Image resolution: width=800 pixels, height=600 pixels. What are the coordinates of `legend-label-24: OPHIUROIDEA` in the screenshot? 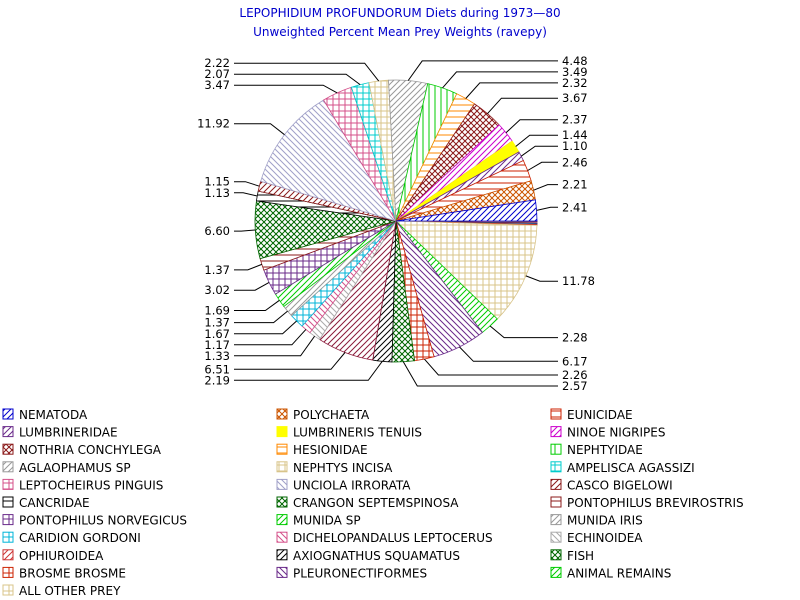 It's located at (61, 556).